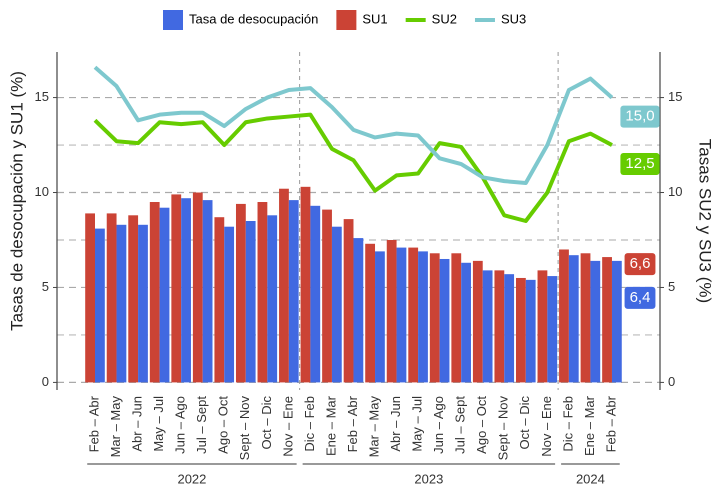  Describe the element at coordinates (428, 478) in the screenshot. I see `group-label: 2023` at that location.